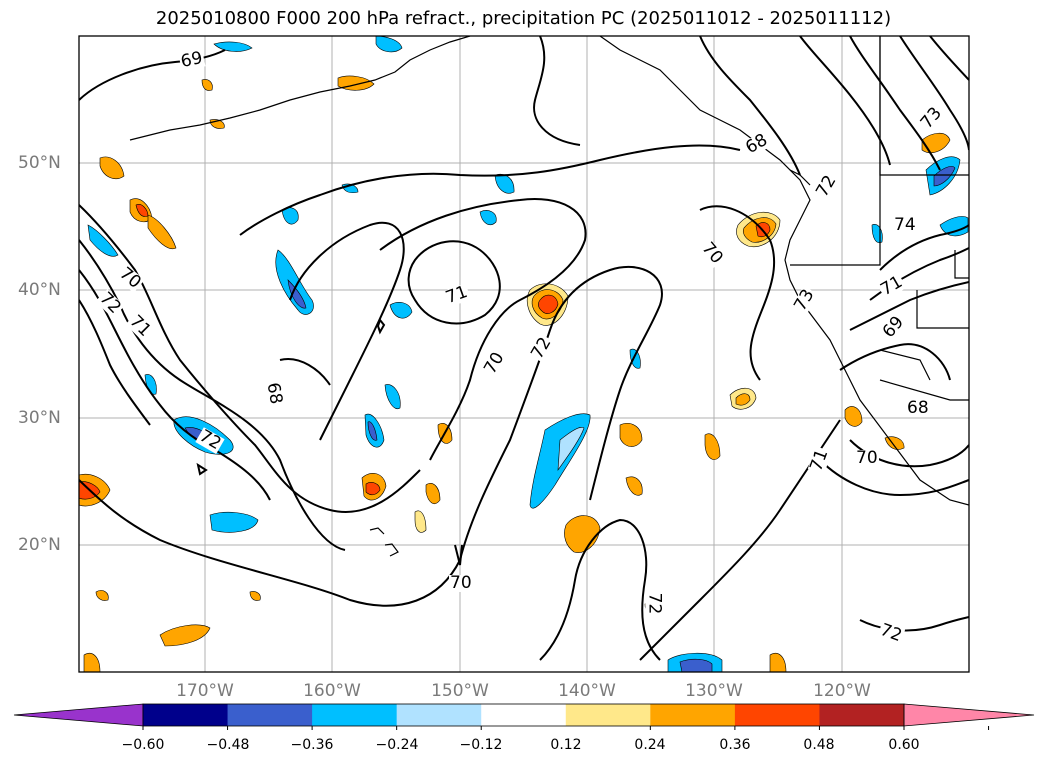 The width and height of the screenshot is (1047, 765). What do you see at coordinates (714, 691) in the screenshot?
I see `lon-label-130w: 130°W` at bounding box center [714, 691].